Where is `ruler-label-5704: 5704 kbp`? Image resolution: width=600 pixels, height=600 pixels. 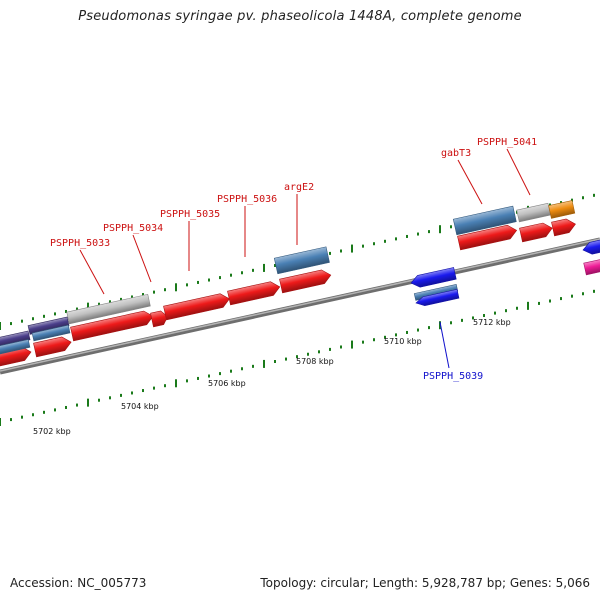
ruler-label-5704: 5704 kbp is located at coordinates (140, 406).